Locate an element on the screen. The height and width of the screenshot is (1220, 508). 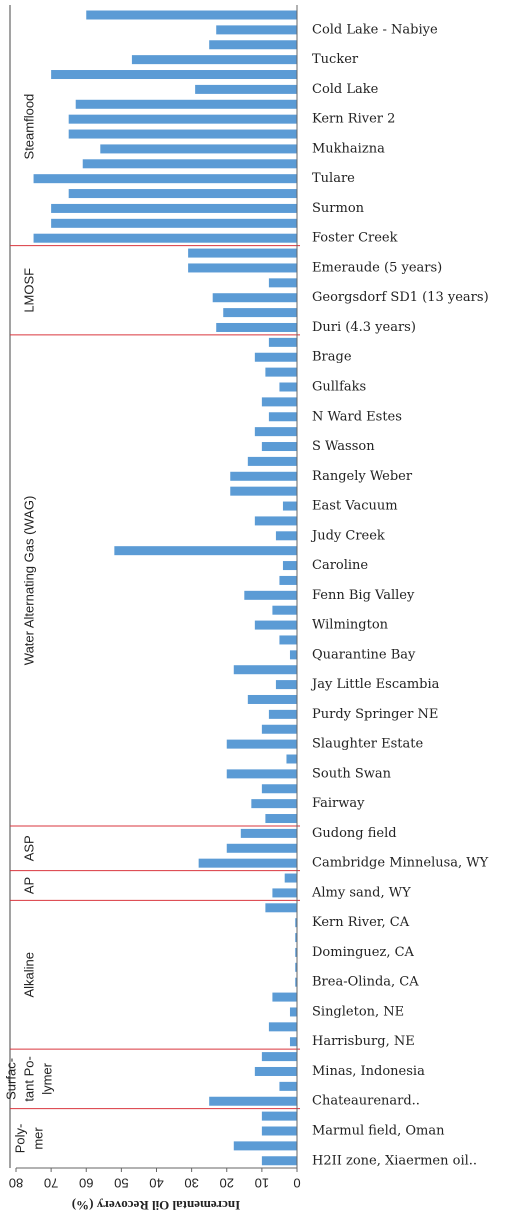
category-label: Brage is located at coordinates (332, 357).